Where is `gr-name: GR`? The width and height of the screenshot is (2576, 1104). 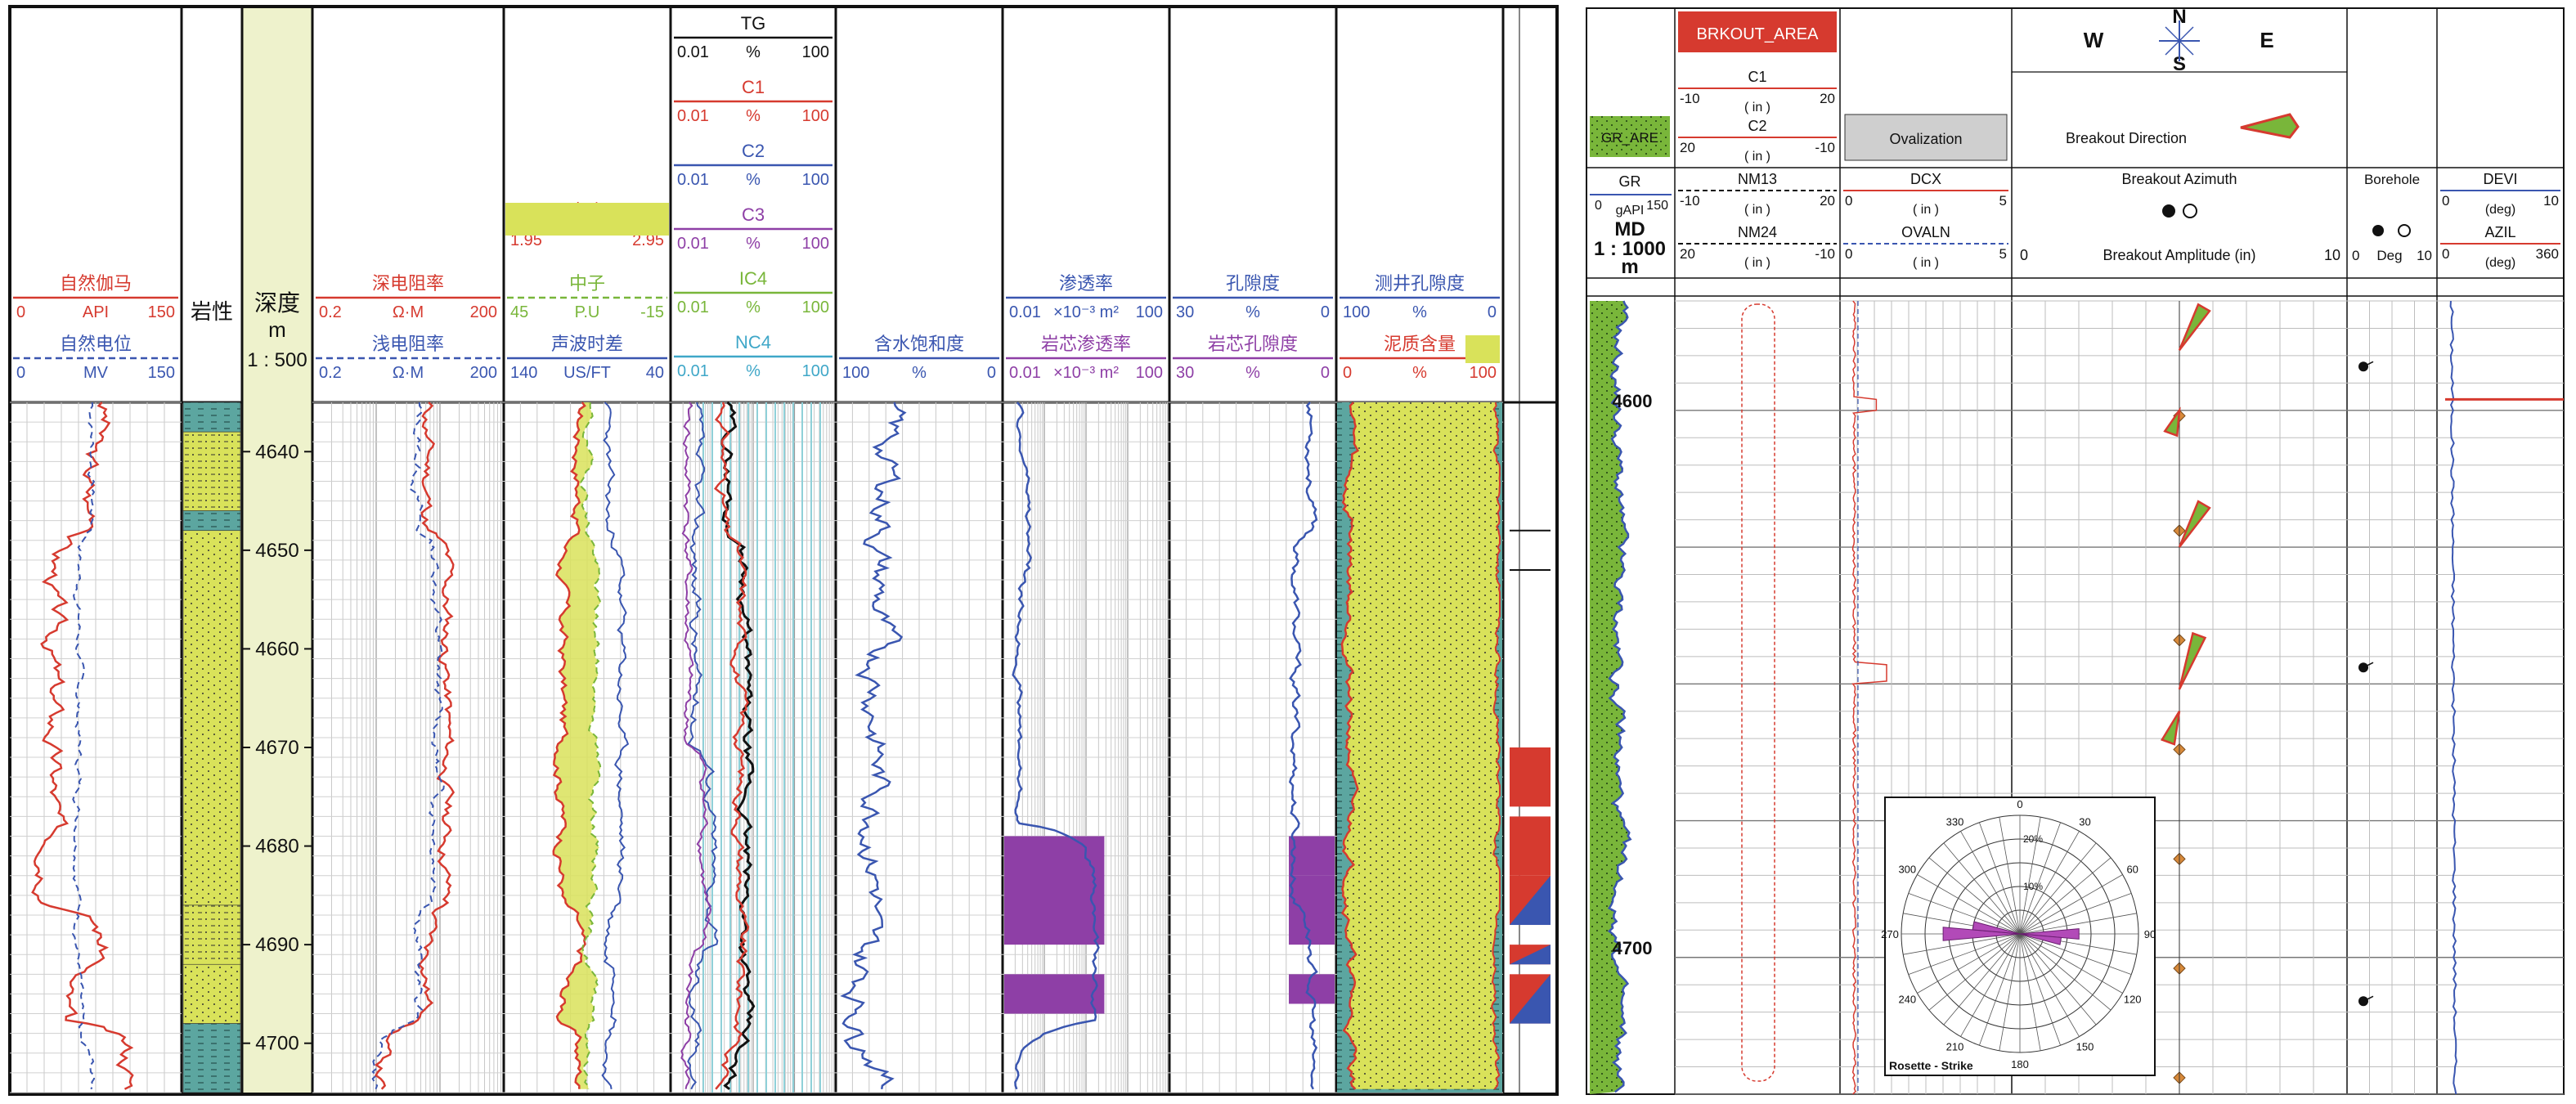 gr-name: GR is located at coordinates (1630, 181).